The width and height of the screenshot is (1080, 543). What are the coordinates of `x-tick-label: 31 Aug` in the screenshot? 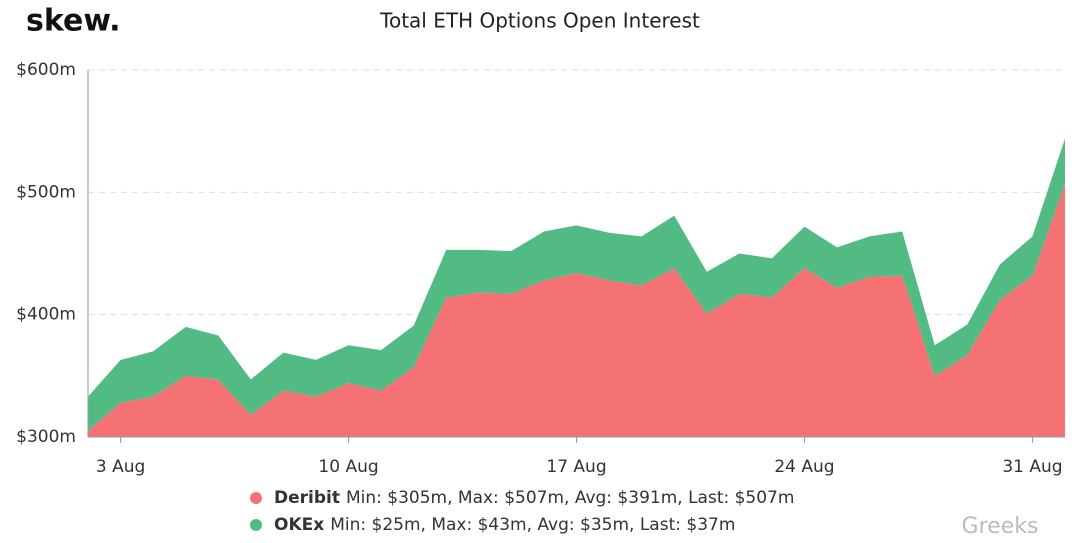 It's located at (1032, 467).